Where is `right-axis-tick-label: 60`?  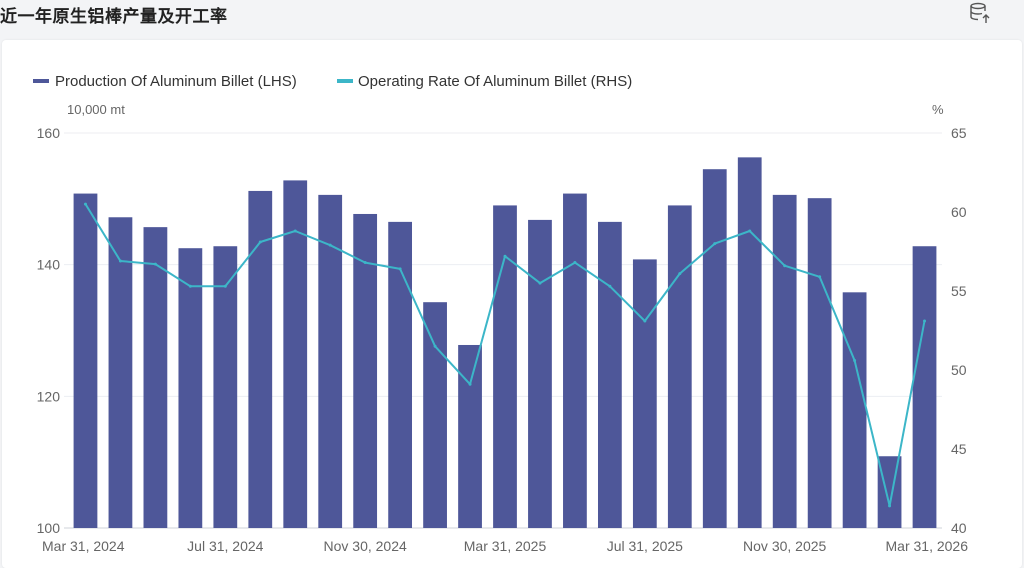 right-axis-tick-label: 60 is located at coordinates (959, 212).